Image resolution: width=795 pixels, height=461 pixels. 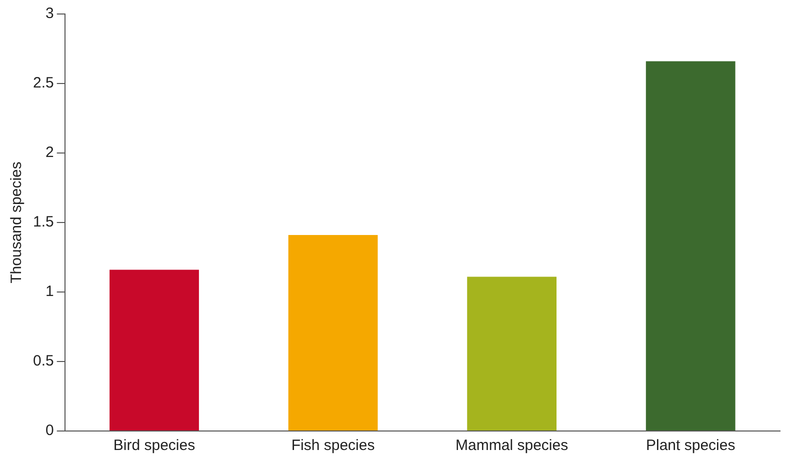 I want to click on y-tick-label: 2, so click(x=50, y=153).